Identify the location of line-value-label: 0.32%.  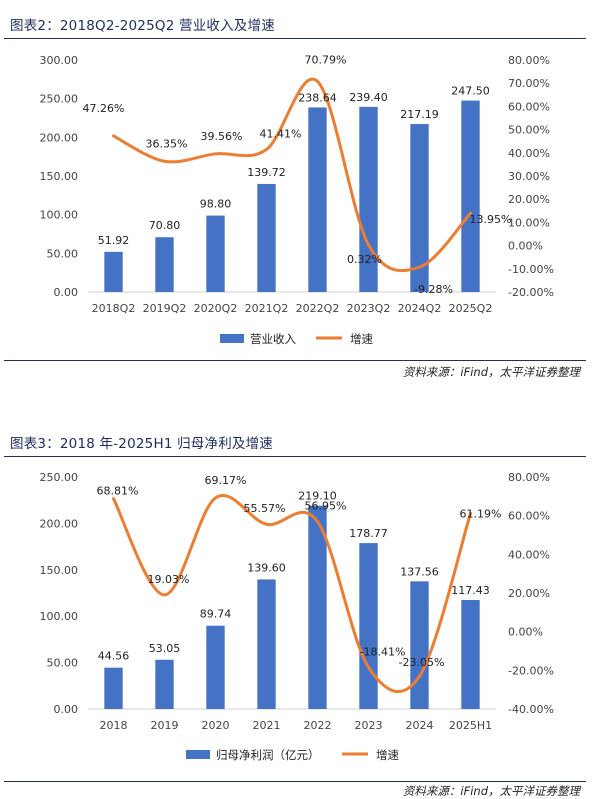
(364, 259).